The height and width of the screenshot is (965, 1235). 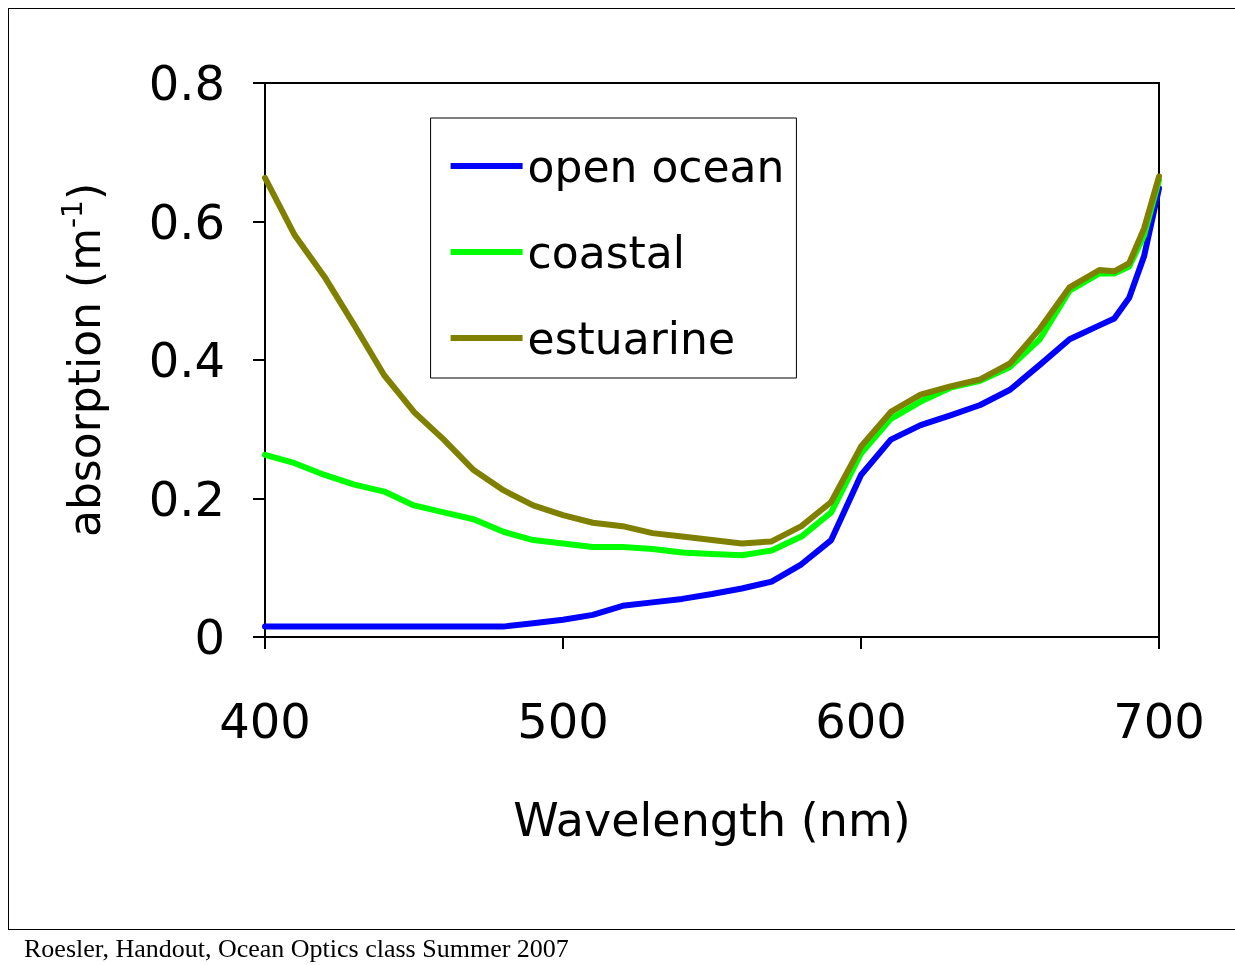 What do you see at coordinates (186, 360) in the screenshot?
I see `y-tick-label: 0.4` at bounding box center [186, 360].